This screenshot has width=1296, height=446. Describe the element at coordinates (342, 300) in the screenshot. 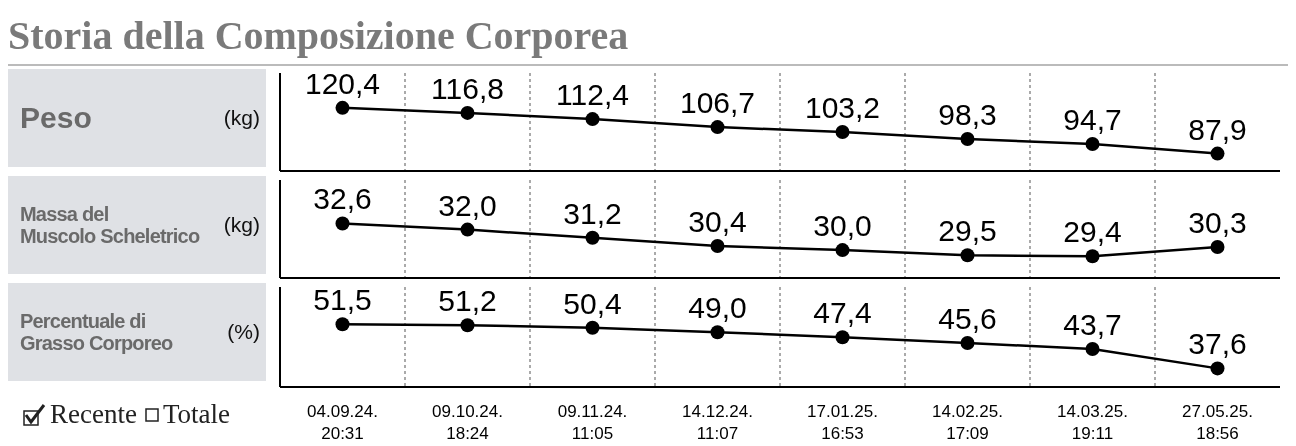

I see `data-label: 51,5` at that location.